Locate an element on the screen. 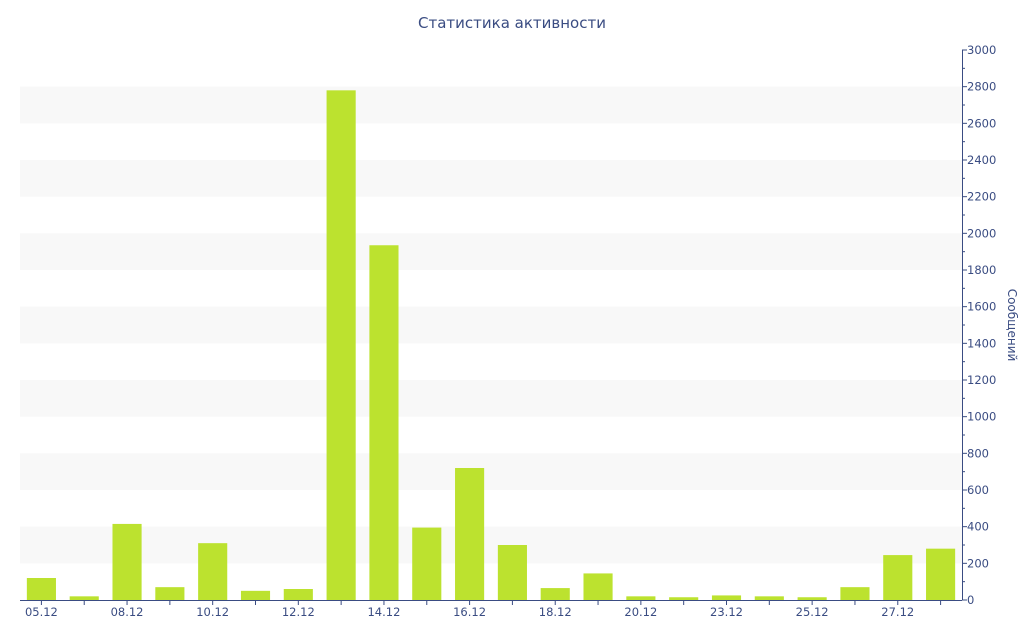 Image resolution: width=1024 pixels, height=640 pixels. bar-24.12 is located at coordinates (769, 598).